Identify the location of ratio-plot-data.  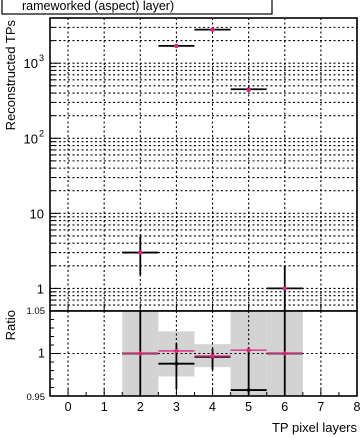
(212, 353).